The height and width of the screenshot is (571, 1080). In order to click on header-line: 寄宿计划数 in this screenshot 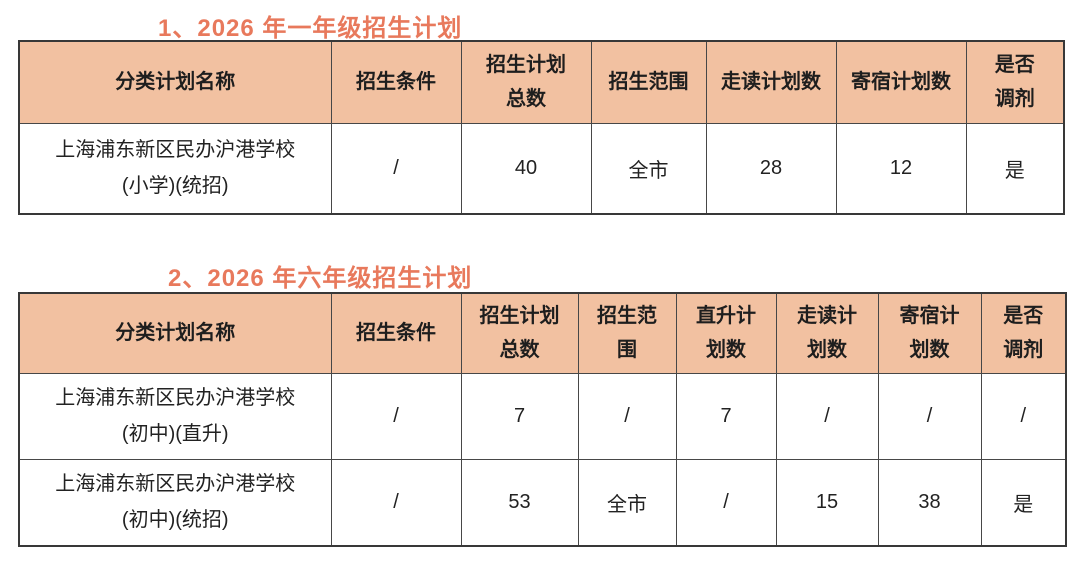, I will do `click(901, 82)`.